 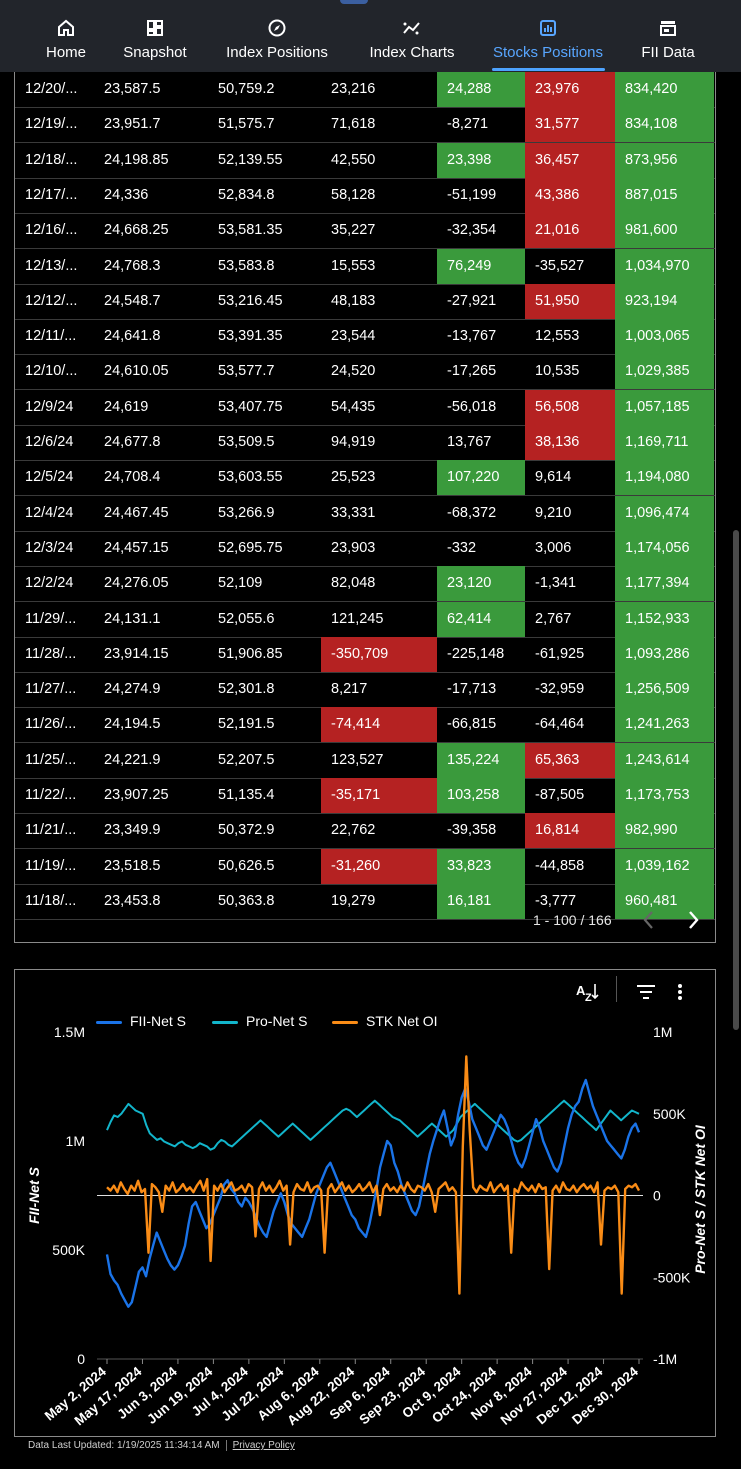 What do you see at coordinates (259, 1021) in the screenshot?
I see `legend-pro-net-s: Pro-Net S` at bounding box center [259, 1021].